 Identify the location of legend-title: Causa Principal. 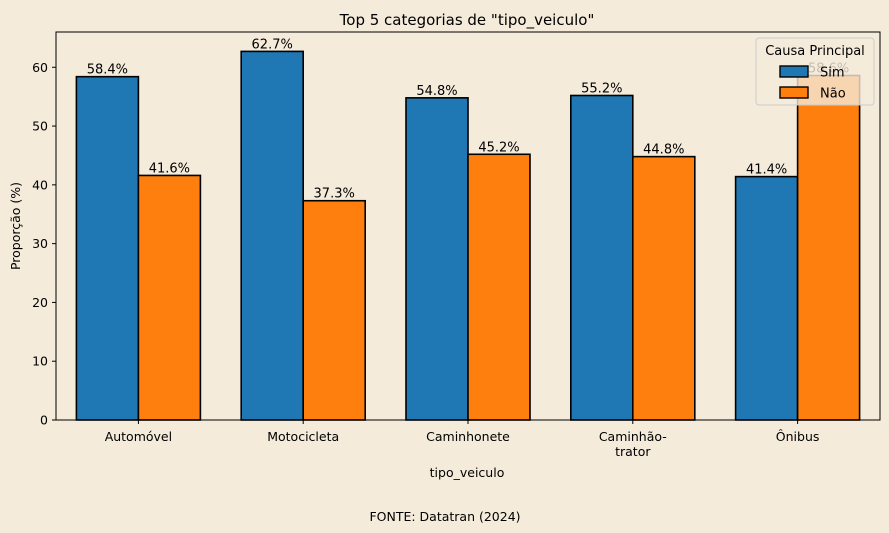
(815, 51).